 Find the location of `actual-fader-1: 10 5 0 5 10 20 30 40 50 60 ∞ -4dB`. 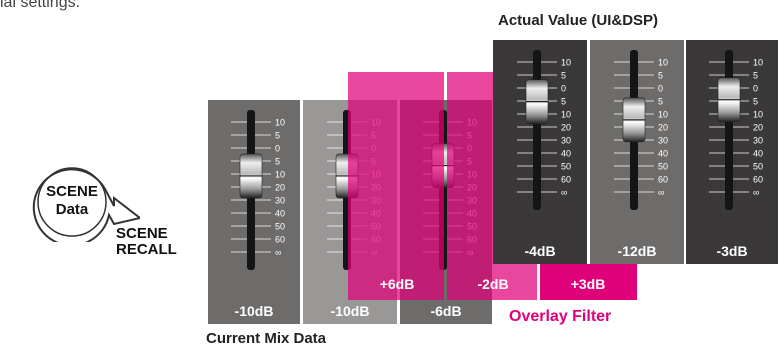

actual-fader-1: 10 5 0 5 10 20 30 40 50 60 ∞ -4dB is located at coordinates (540, 152).